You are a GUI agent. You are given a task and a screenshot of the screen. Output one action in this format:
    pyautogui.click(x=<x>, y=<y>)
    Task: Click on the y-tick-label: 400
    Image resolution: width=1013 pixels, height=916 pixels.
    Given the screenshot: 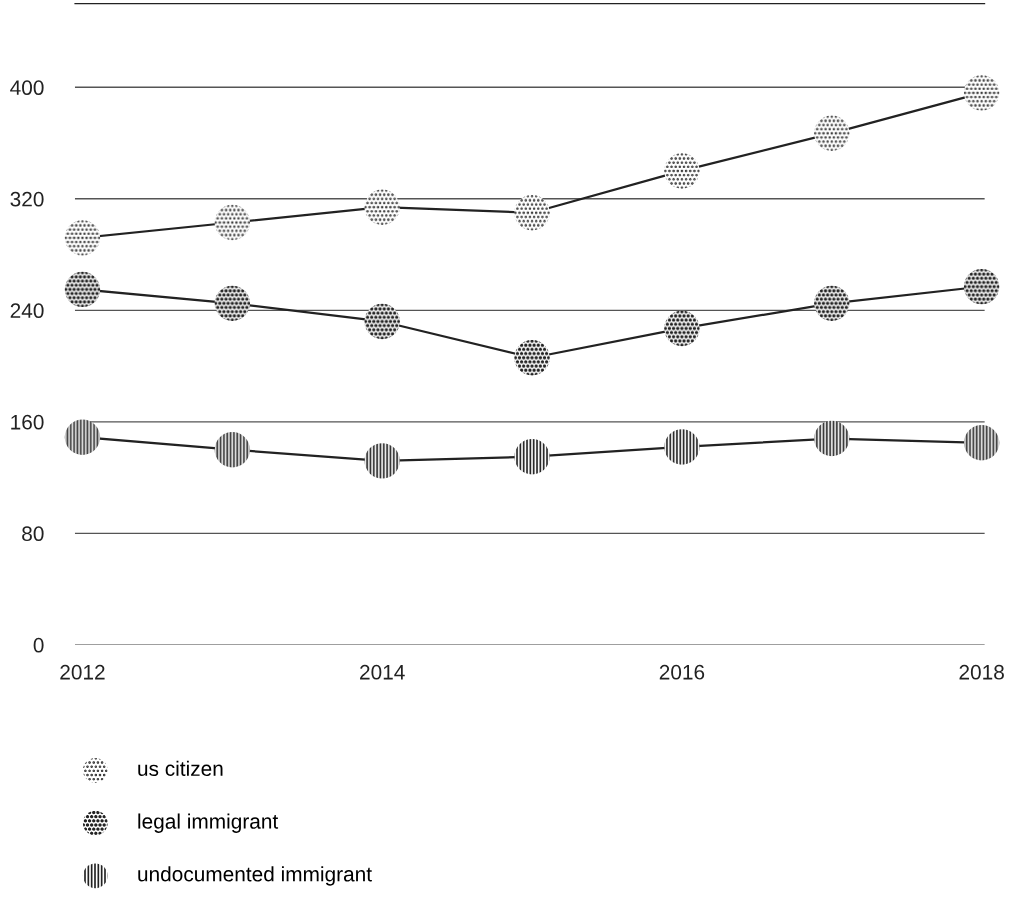 What is the action you would take?
    pyautogui.click(x=27, y=88)
    